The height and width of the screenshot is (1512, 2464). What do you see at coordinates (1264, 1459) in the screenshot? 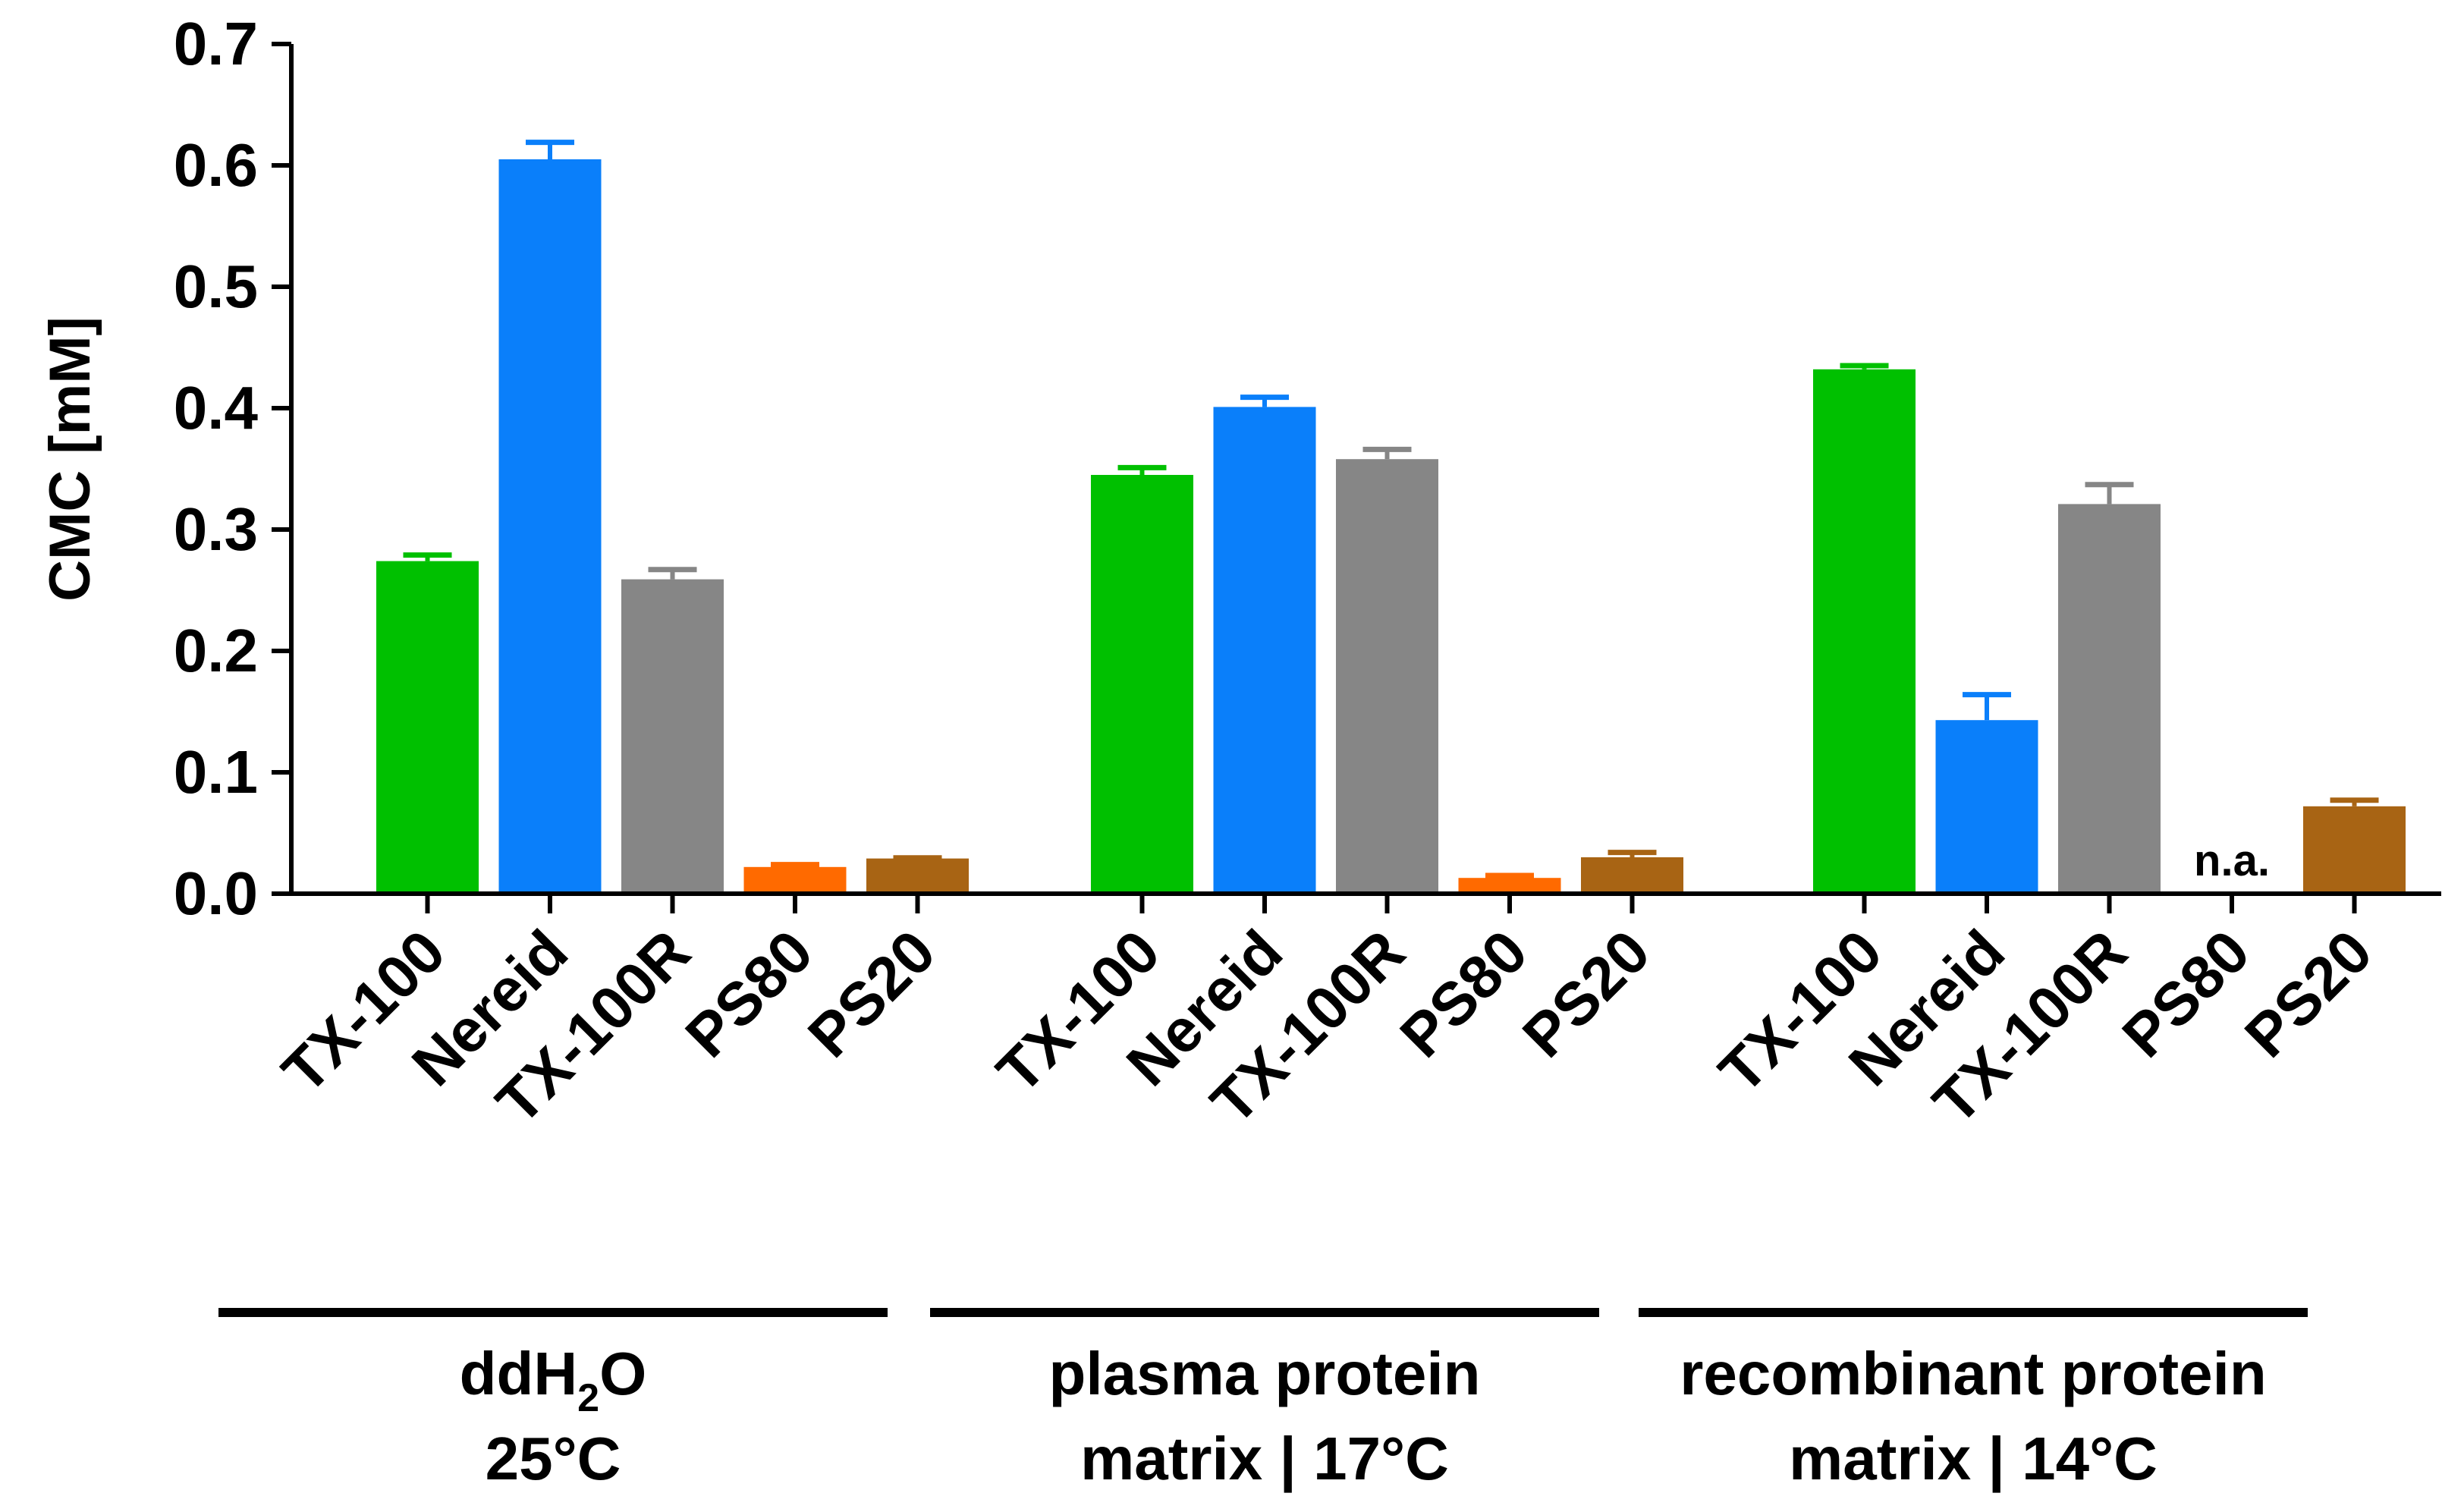
I see `group-label-line2: matrix | 17°C` at bounding box center [1264, 1459].